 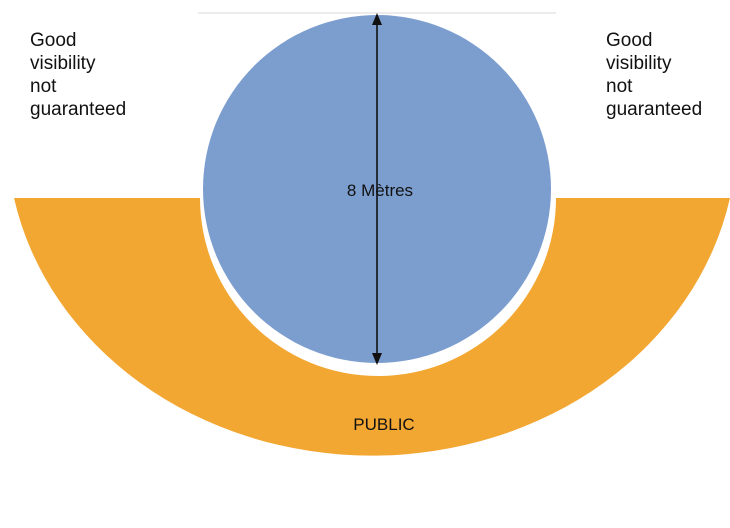 I want to click on left-note-line: guaranteed, so click(x=78, y=109).